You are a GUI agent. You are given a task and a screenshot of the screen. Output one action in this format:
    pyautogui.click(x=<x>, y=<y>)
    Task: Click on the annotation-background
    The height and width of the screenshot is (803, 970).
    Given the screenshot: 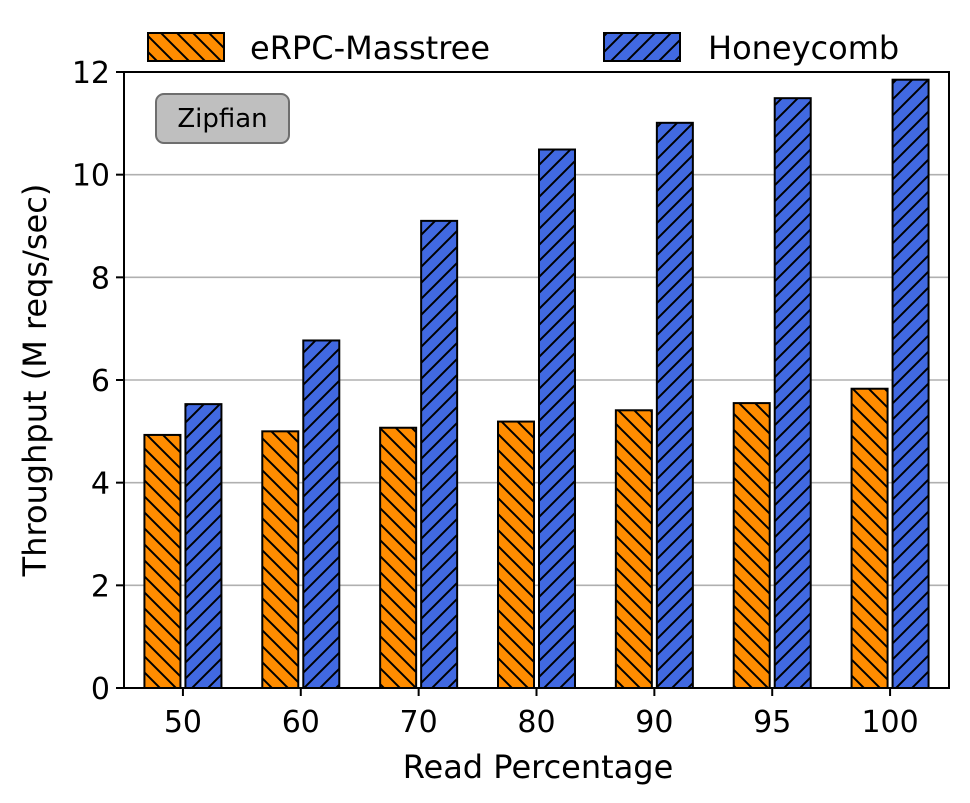 What is the action you would take?
    pyautogui.click(x=222, y=118)
    